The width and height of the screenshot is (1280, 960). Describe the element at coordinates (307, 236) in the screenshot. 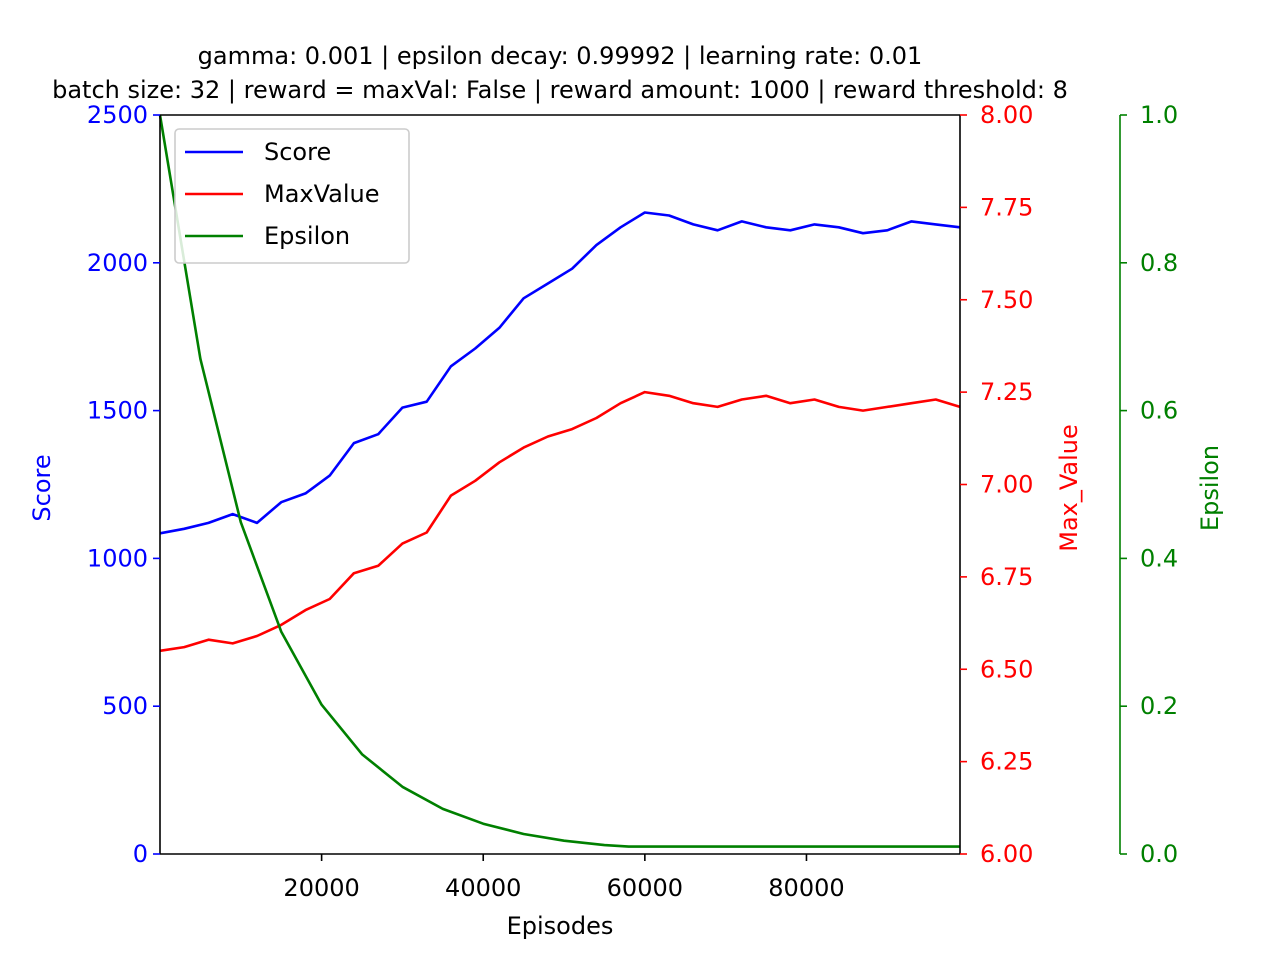

I see `legend-label-epsilon: Epsilon` at that location.